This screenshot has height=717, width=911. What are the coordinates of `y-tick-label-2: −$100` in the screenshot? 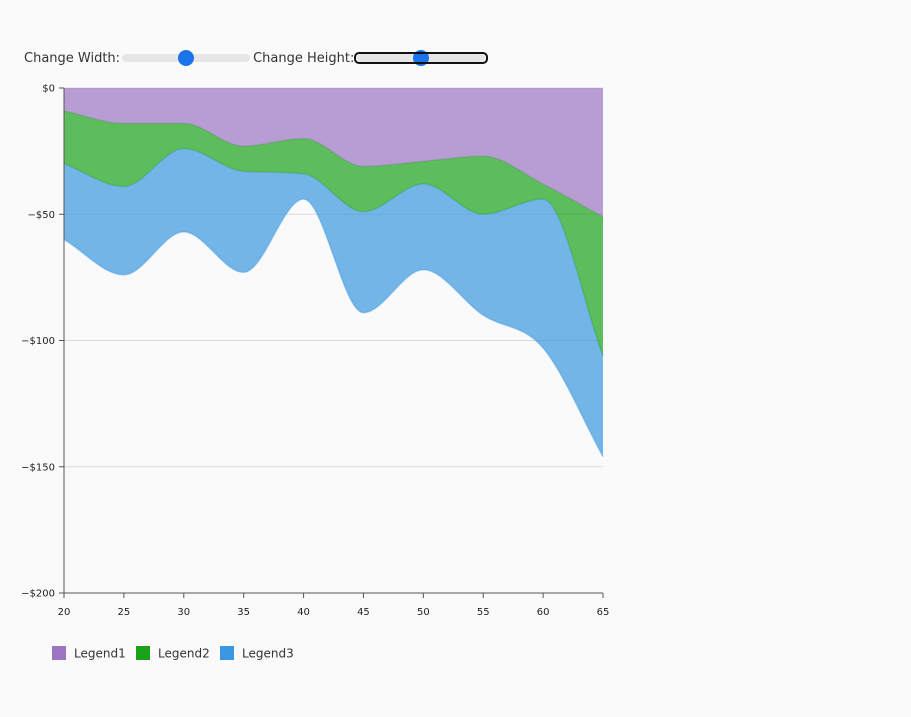 It's located at (38, 341).